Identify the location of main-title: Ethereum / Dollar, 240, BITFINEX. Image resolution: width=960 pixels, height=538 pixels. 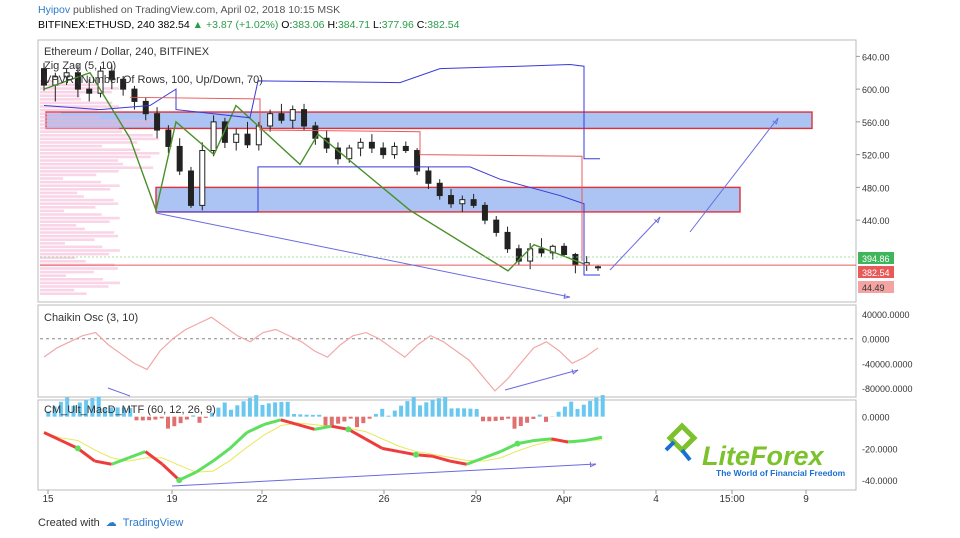
(127, 52).